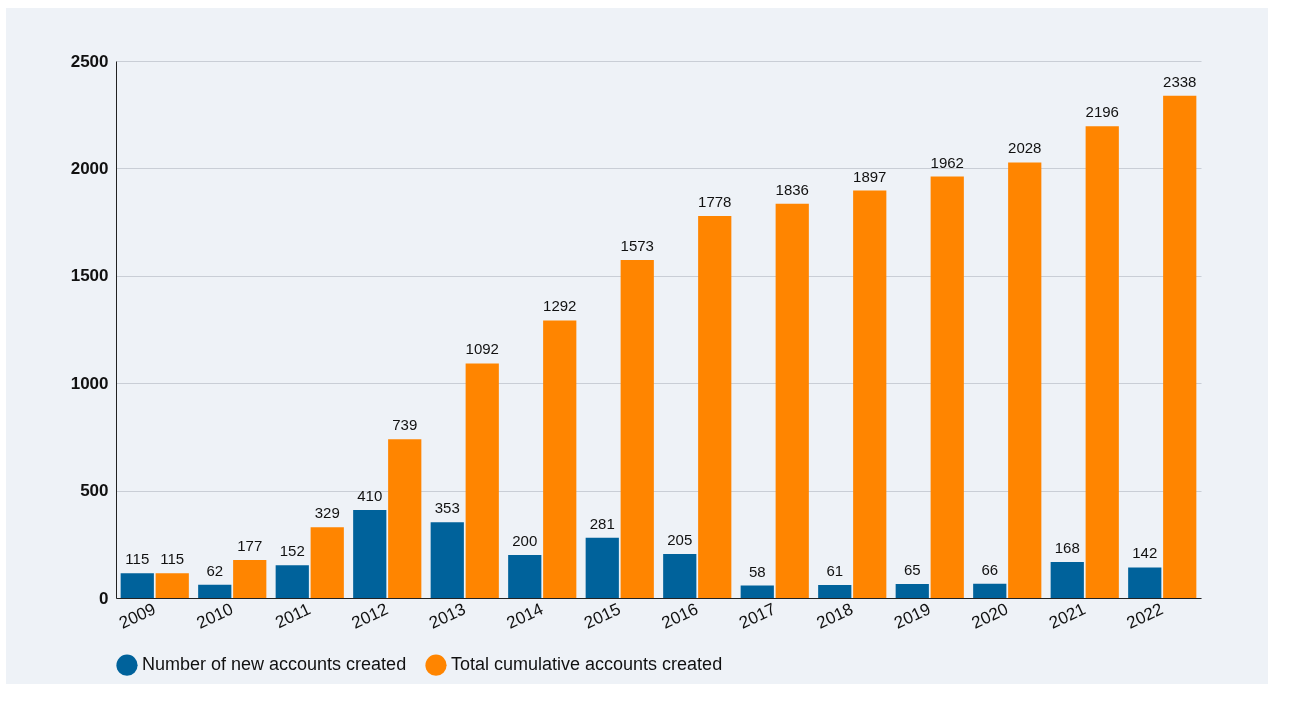 This screenshot has width=1292, height=722. Describe the element at coordinates (602, 523) in the screenshot. I see `data-label: 281` at that location.